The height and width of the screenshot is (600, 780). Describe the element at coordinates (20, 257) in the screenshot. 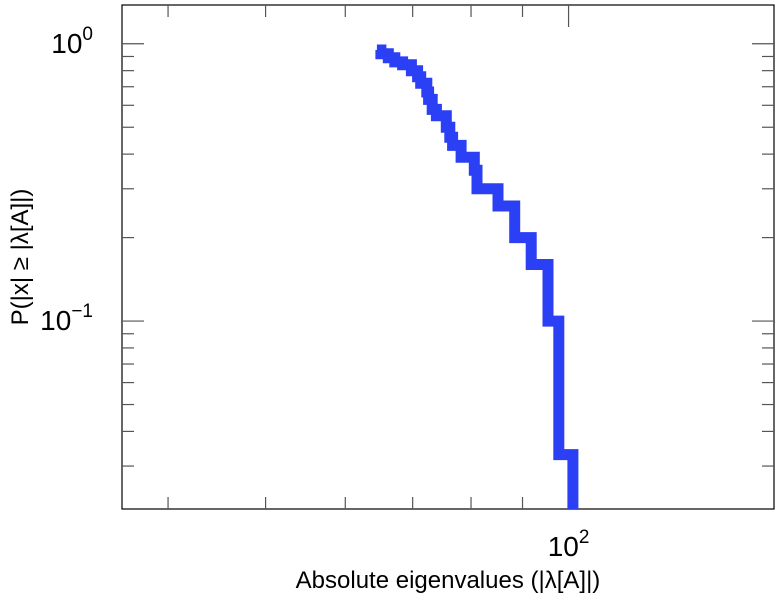

I see `y-axis-title: P(|x| ≥ |λ[A]|)` at that location.